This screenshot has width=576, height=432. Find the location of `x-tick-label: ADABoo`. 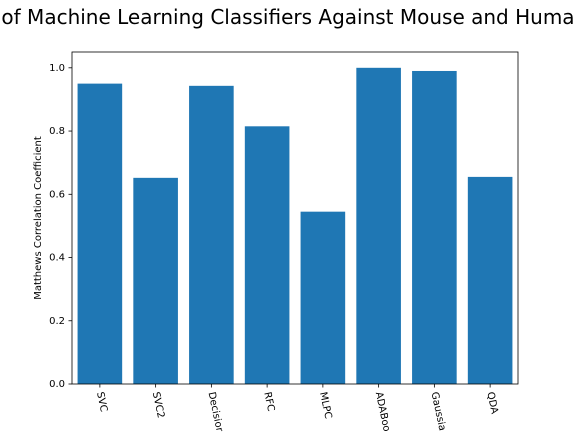

x-tick-label: ADABoo is located at coordinates (382, 411).